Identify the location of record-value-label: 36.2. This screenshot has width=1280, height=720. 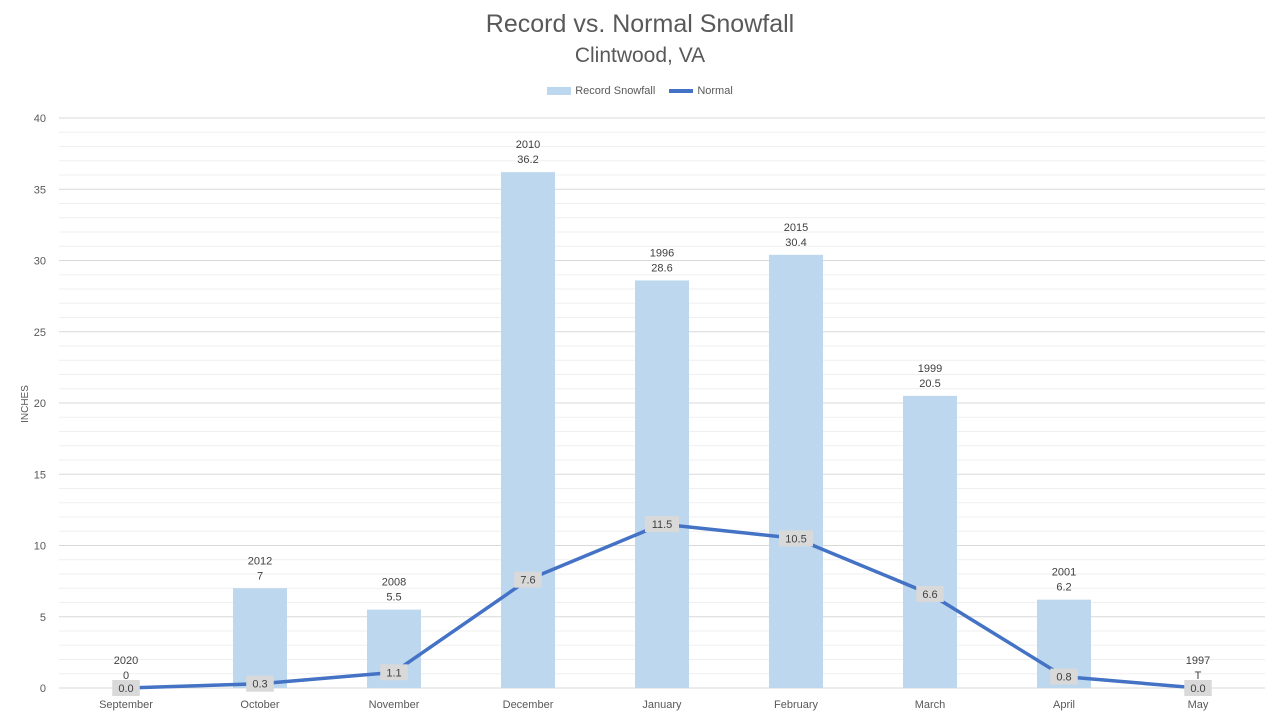
(527, 160).